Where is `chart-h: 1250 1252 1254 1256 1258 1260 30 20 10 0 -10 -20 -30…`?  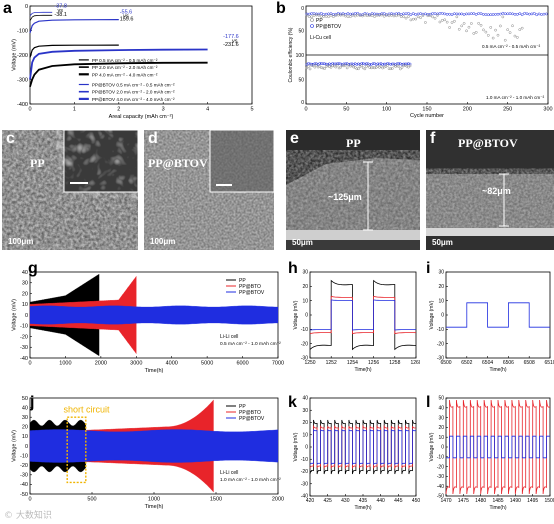 chart-h: 1250 1252 1254 1256 1258 1260 30 20 10 0 -10 -20 -30… is located at coordinates (356, 321).